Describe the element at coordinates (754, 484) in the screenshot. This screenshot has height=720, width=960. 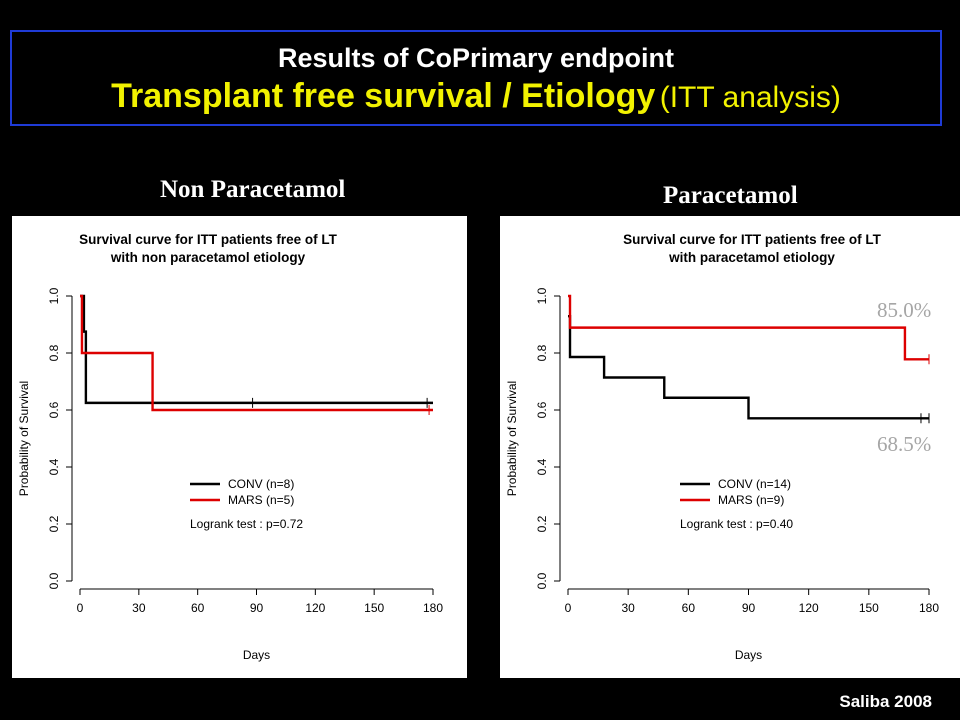
I see `legend-label-conv: CONV (n=14)` at that location.